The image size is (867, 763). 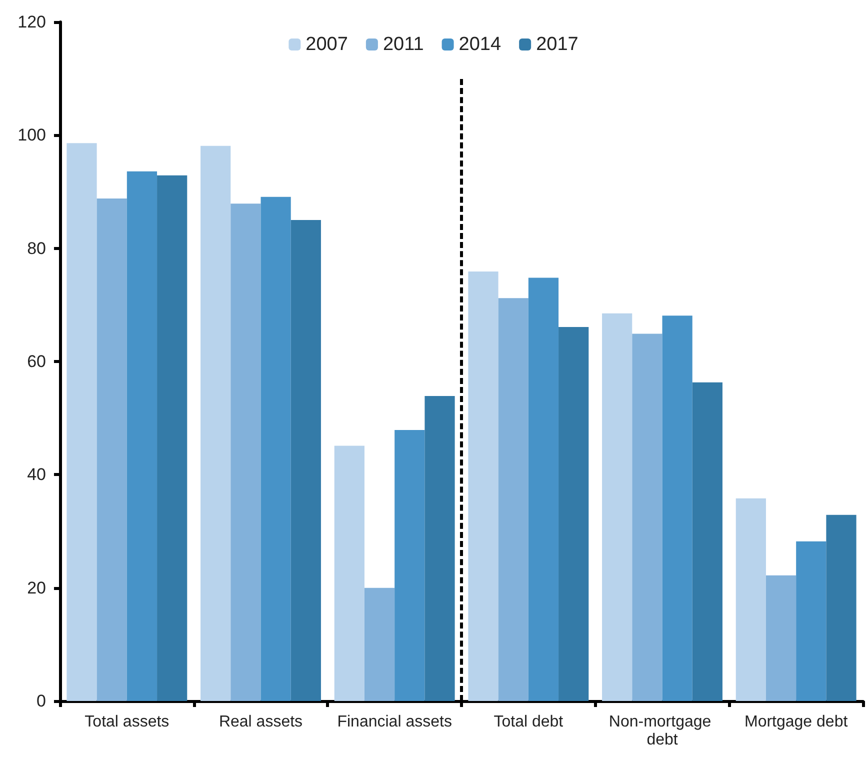 I want to click on legend-label: 2011, so click(x=403, y=44).